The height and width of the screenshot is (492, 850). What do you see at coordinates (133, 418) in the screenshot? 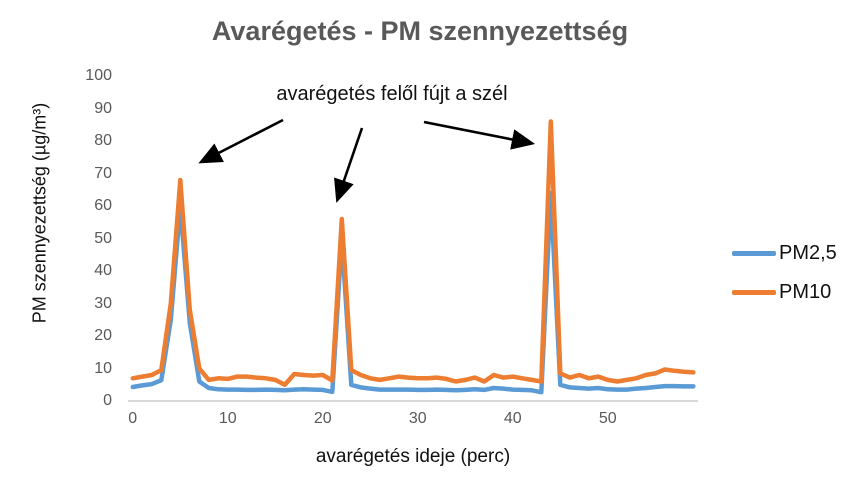
I see `x-tick-label: 0` at bounding box center [133, 418].